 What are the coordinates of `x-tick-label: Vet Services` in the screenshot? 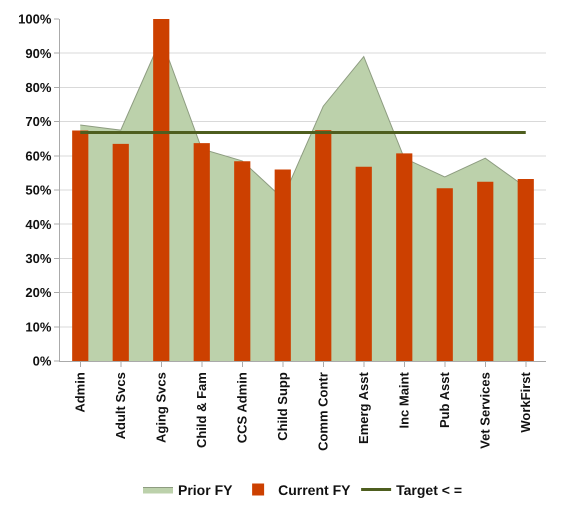 It's located at (484, 410).